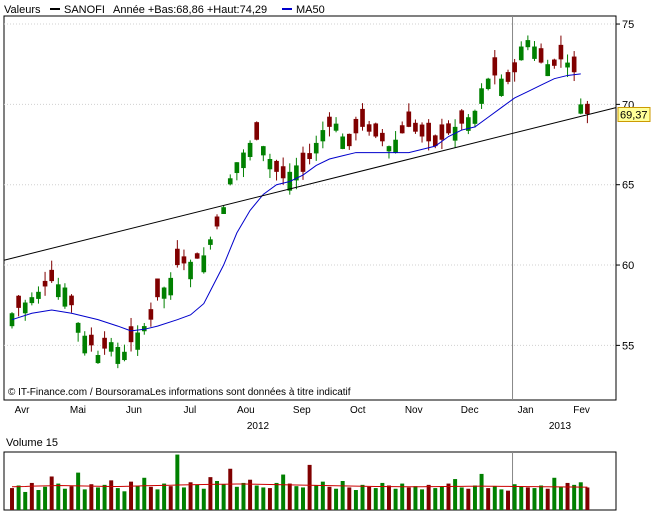 This screenshot has width=667, height=518. I want to click on stats-text: Année +Bas:68,86 +Haut:74,29, so click(190, 10).